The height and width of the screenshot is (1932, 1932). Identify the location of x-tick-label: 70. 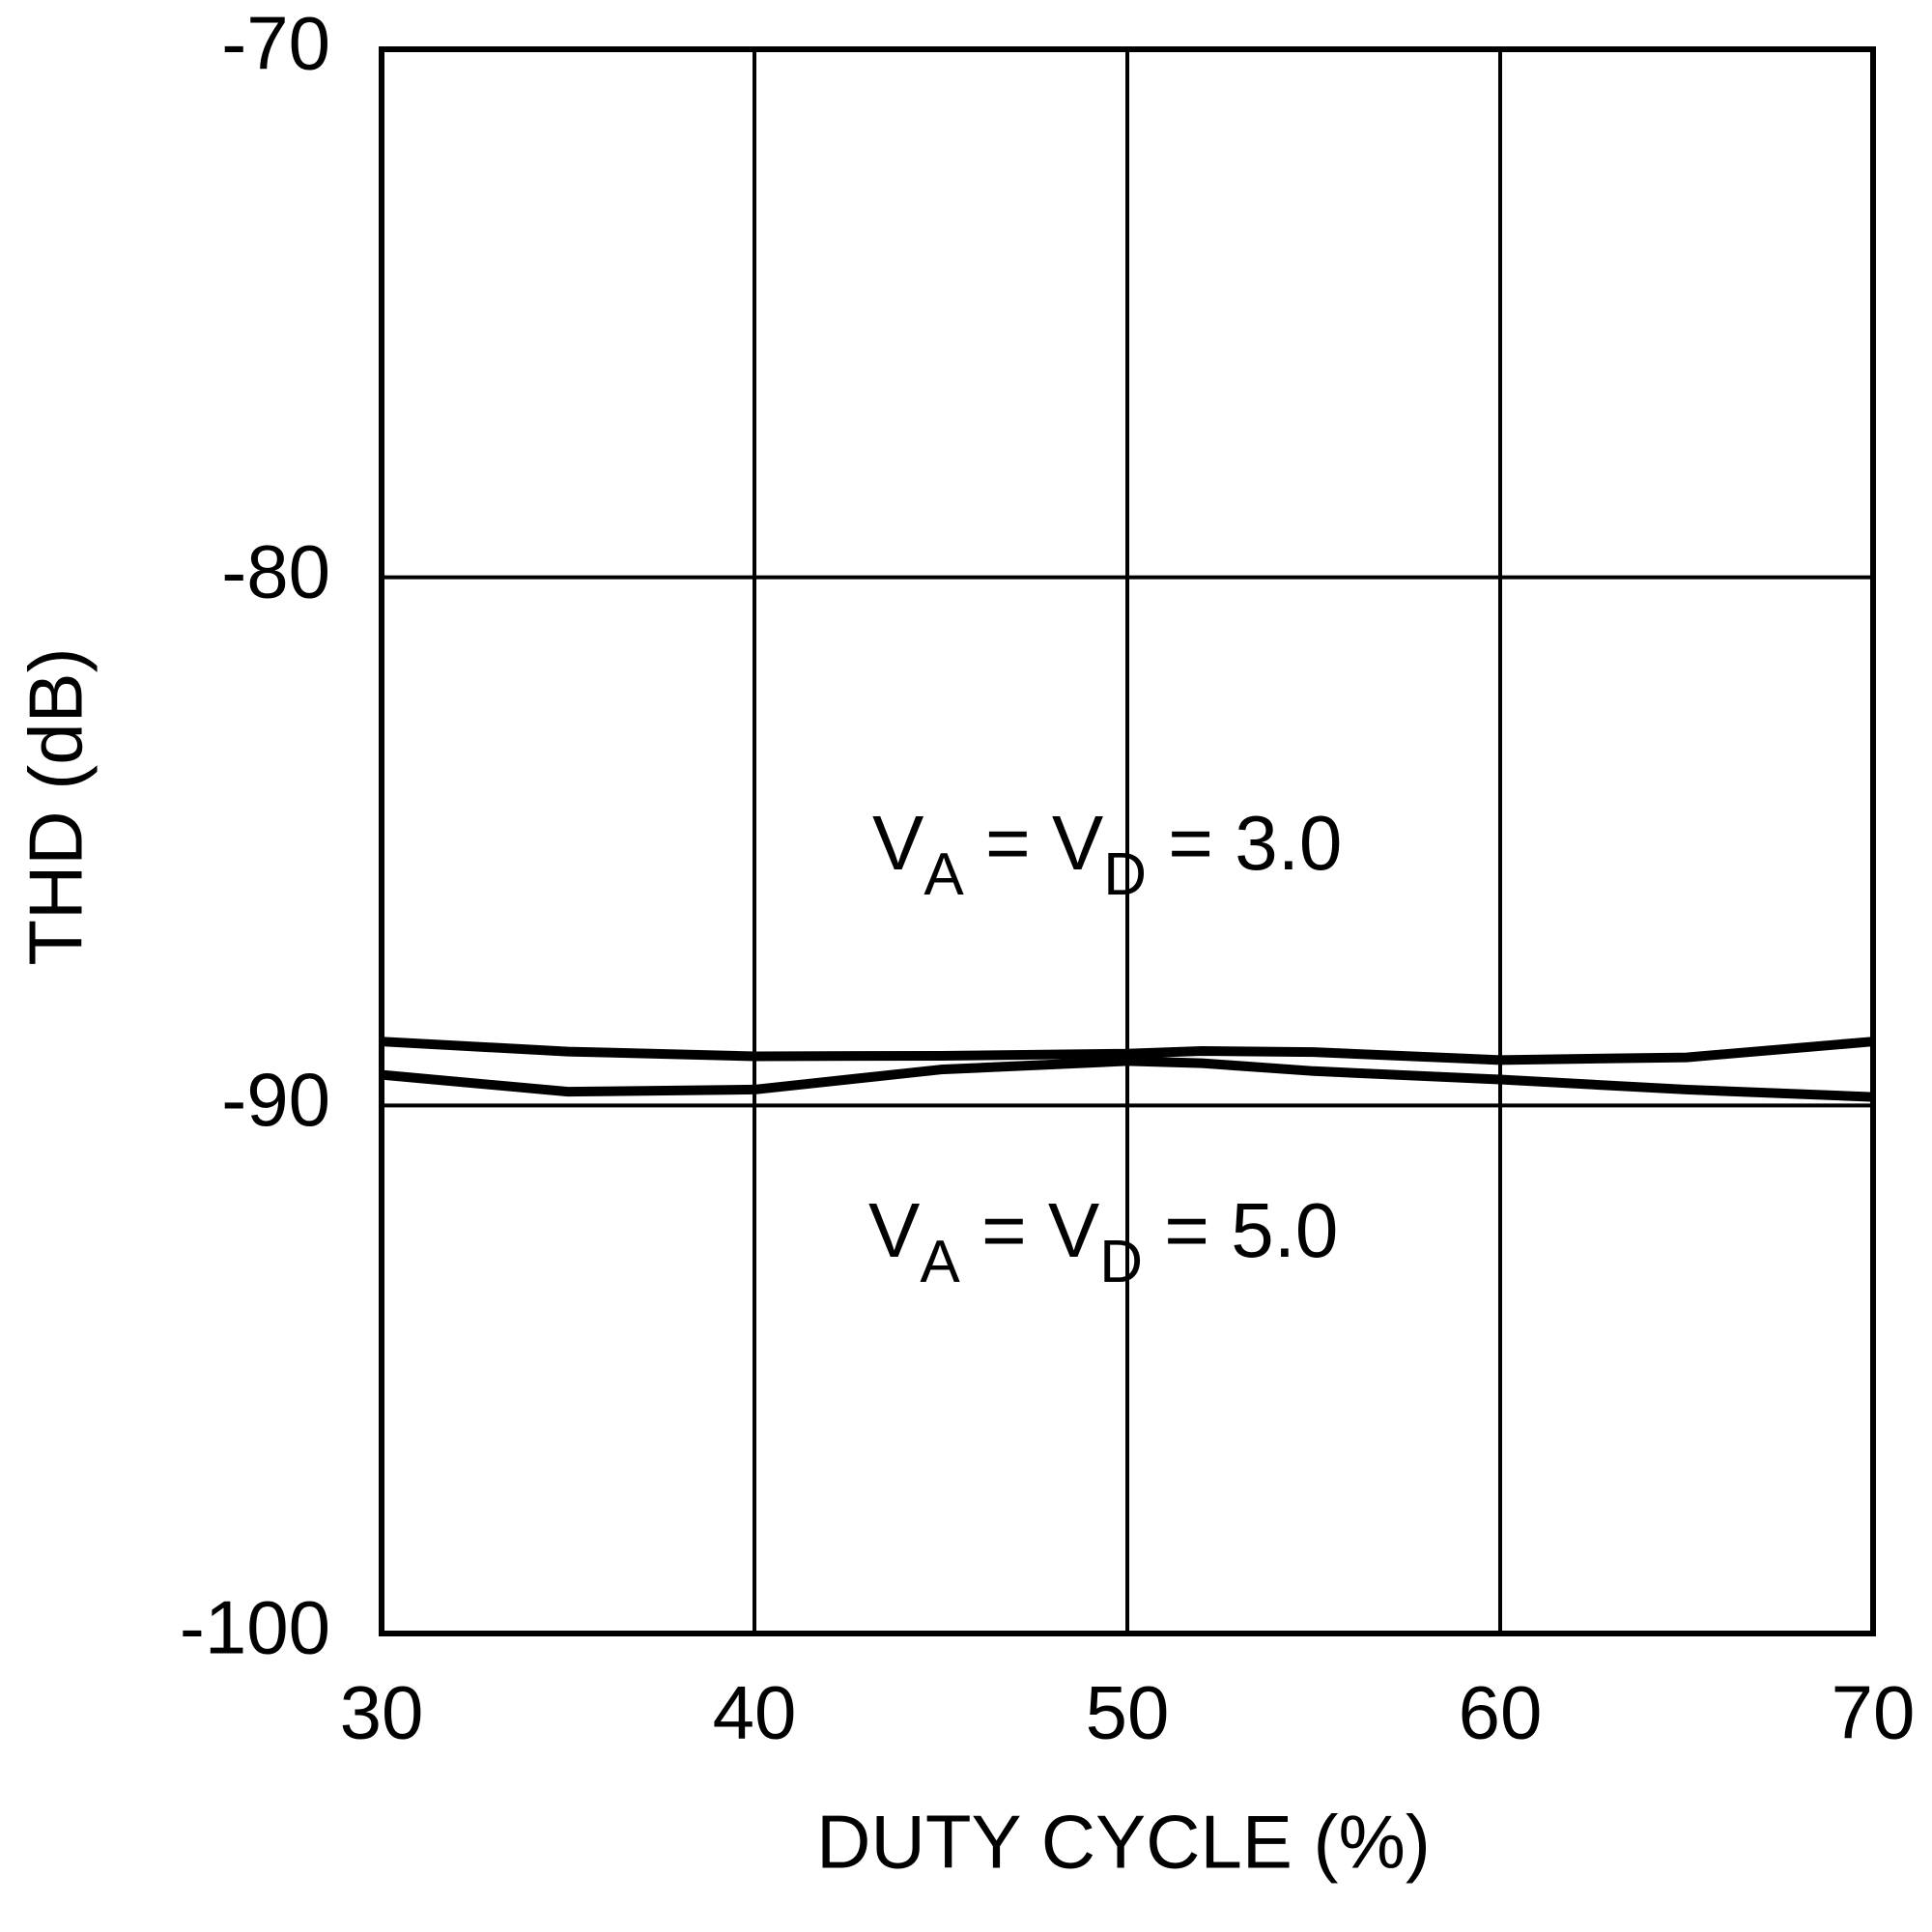
(1874, 1712).